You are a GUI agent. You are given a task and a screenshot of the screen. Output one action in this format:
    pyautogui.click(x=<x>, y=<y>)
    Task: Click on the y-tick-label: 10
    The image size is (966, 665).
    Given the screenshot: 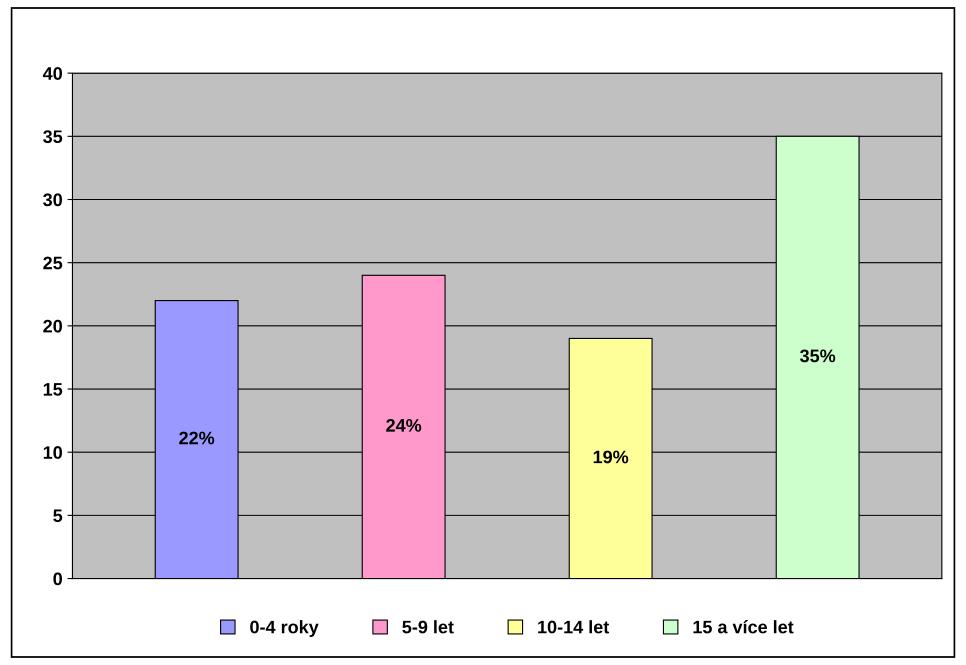 What is the action you would take?
    pyautogui.click(x=53, y=452)
    